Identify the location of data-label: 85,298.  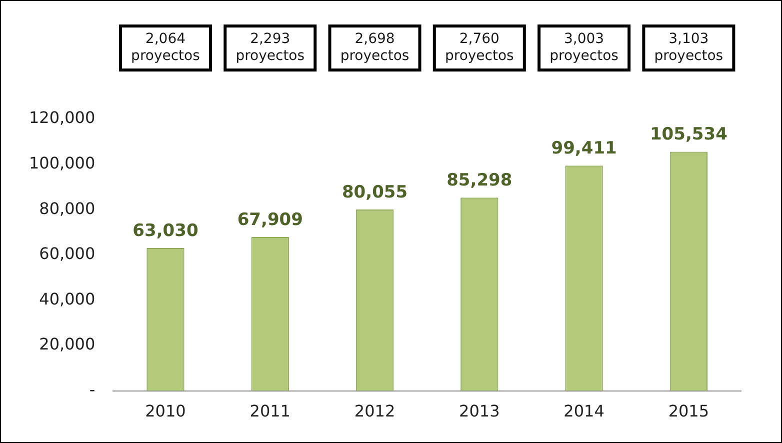
(479, 180).